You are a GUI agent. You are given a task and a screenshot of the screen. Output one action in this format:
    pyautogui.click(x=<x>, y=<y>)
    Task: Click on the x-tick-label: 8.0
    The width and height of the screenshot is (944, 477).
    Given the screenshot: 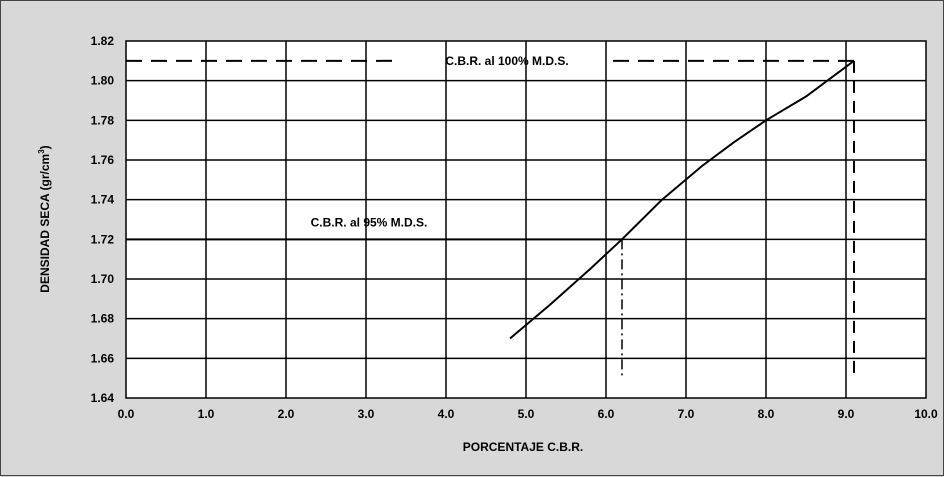 What is the action you would take?
    pyautogui.click(x=766, y=414)
    